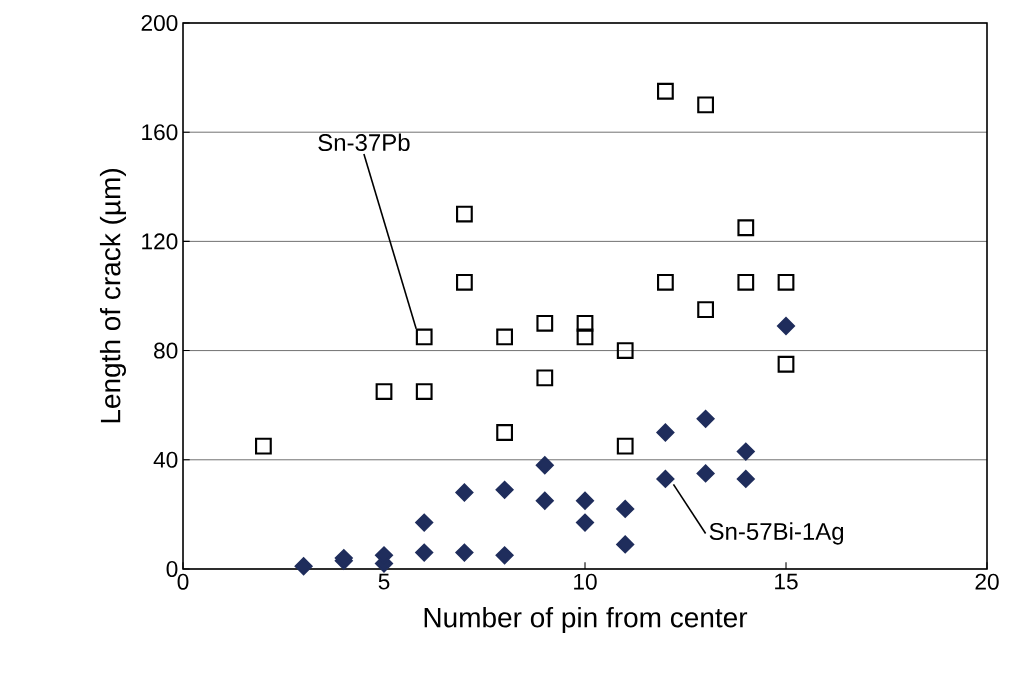 The image size is (1020, 695). What do you see at coordinates (159, 23) in the screenshot?
I see `y-tick-label: 200` at bounding box center [159, 23].